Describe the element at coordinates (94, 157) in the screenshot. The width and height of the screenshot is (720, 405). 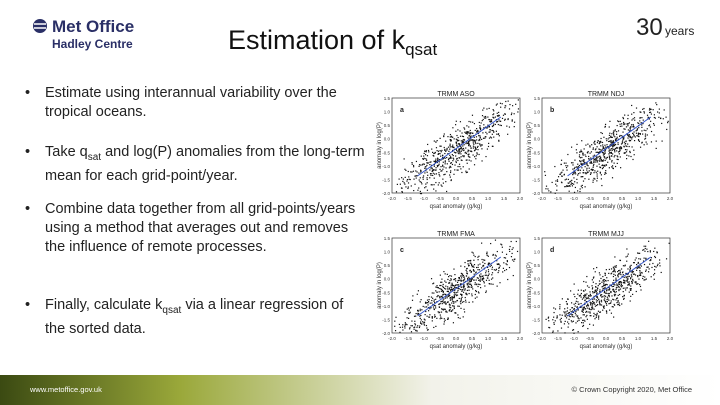
I see `subscript: sat` at that location.